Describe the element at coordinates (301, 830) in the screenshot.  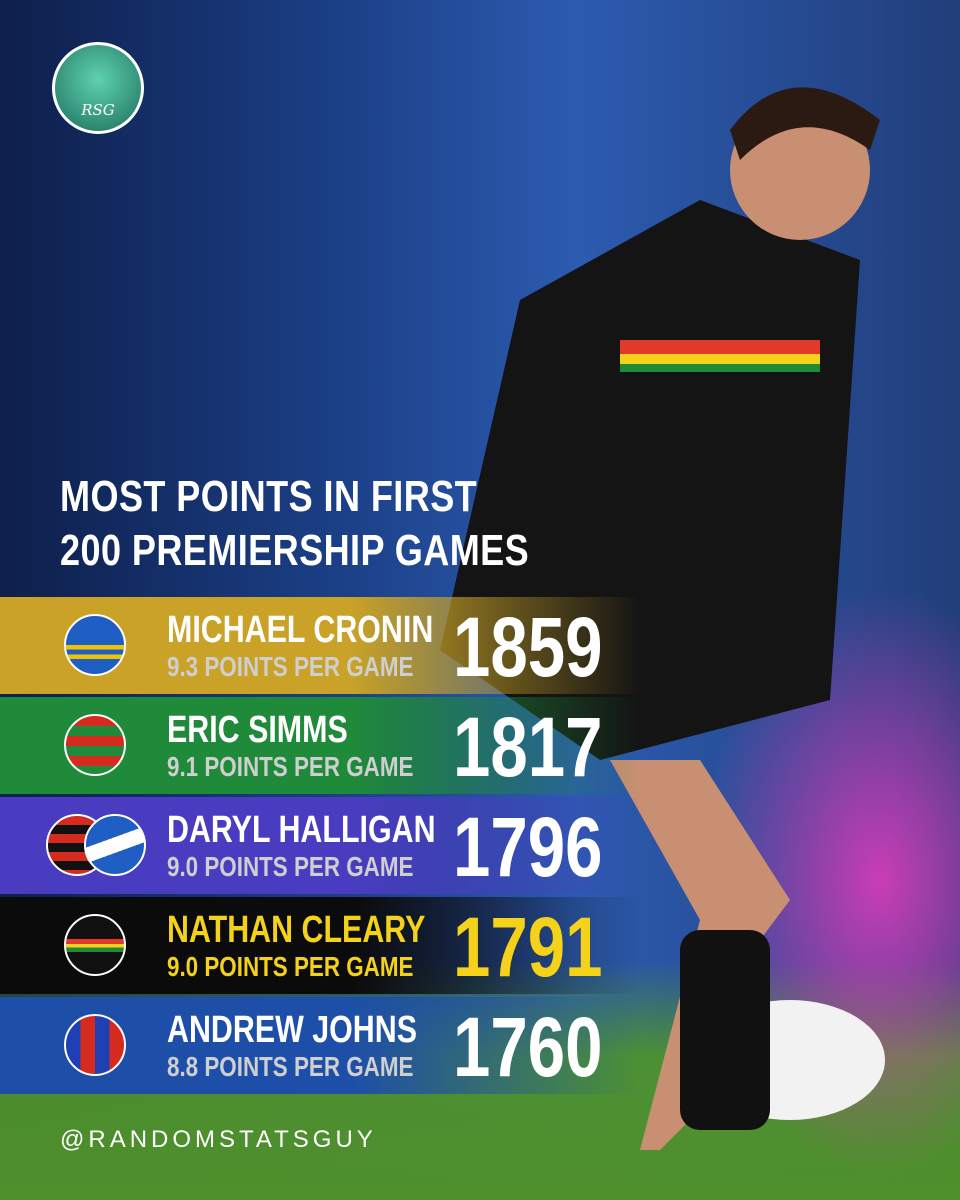
I see `player-name: DARYL HALLIGAN` at that location.